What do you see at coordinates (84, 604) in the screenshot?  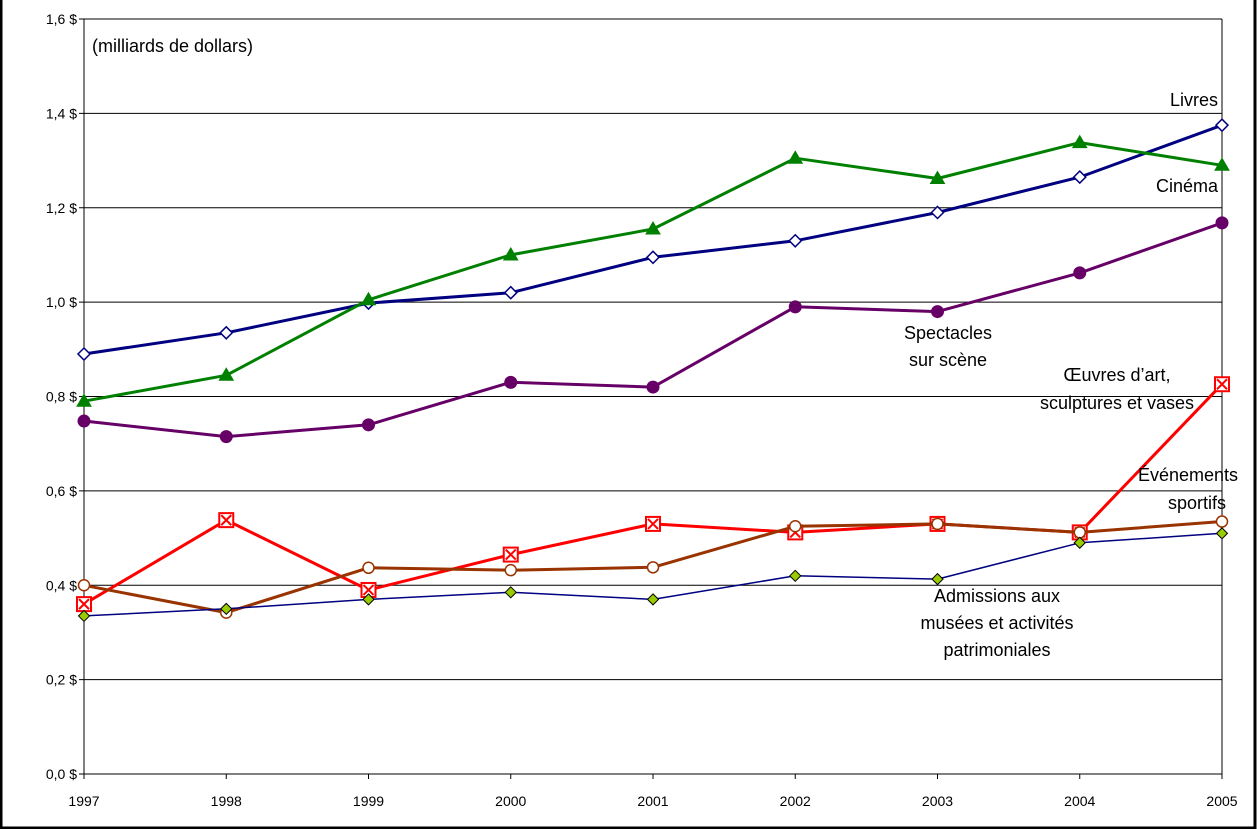 I see `series-3-point-1997-x2` at bounding box center [84, 604].